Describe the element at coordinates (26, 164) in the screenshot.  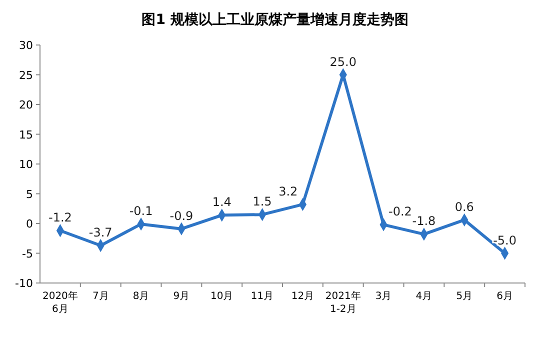
I see `y-tick-label: 10` at that location.